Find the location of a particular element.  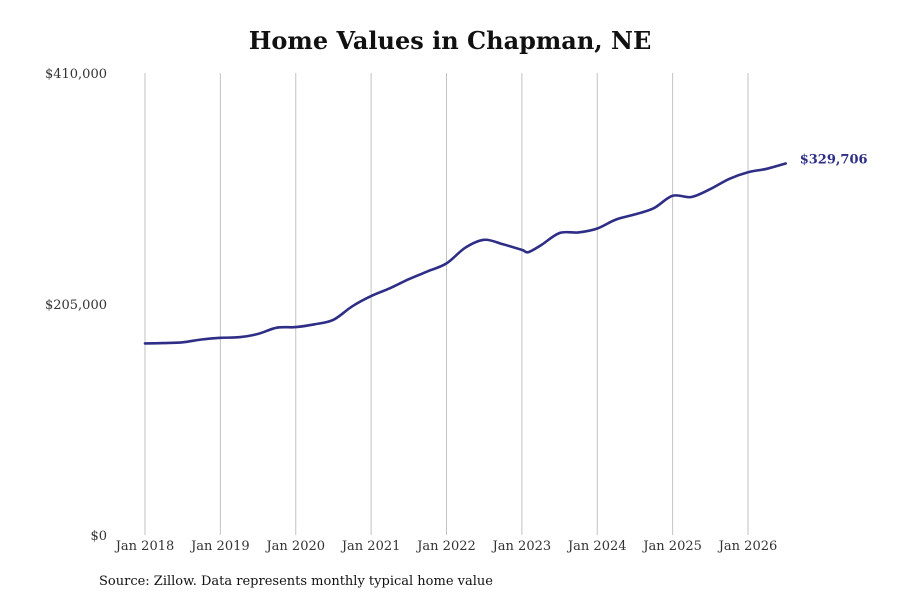

x-tick-label: Jan 2021 is located at coordinates (370, 546).